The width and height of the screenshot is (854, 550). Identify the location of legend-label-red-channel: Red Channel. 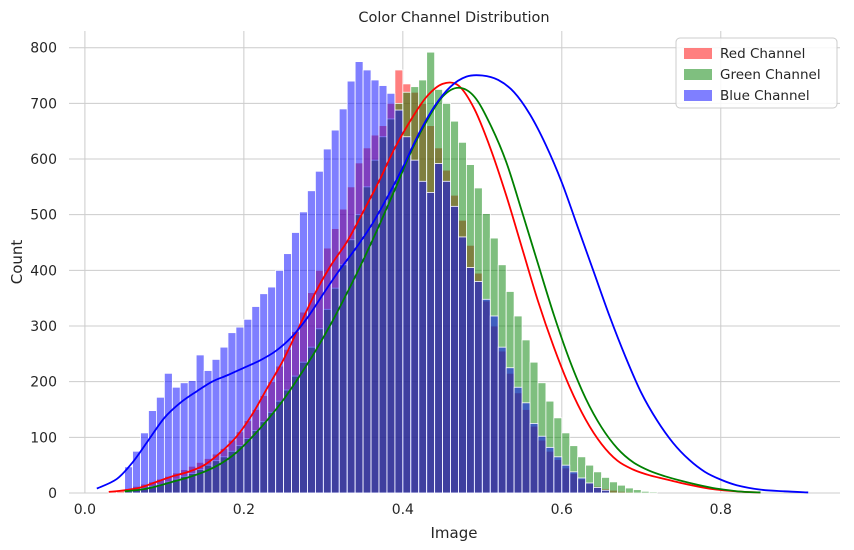
(762, 54).